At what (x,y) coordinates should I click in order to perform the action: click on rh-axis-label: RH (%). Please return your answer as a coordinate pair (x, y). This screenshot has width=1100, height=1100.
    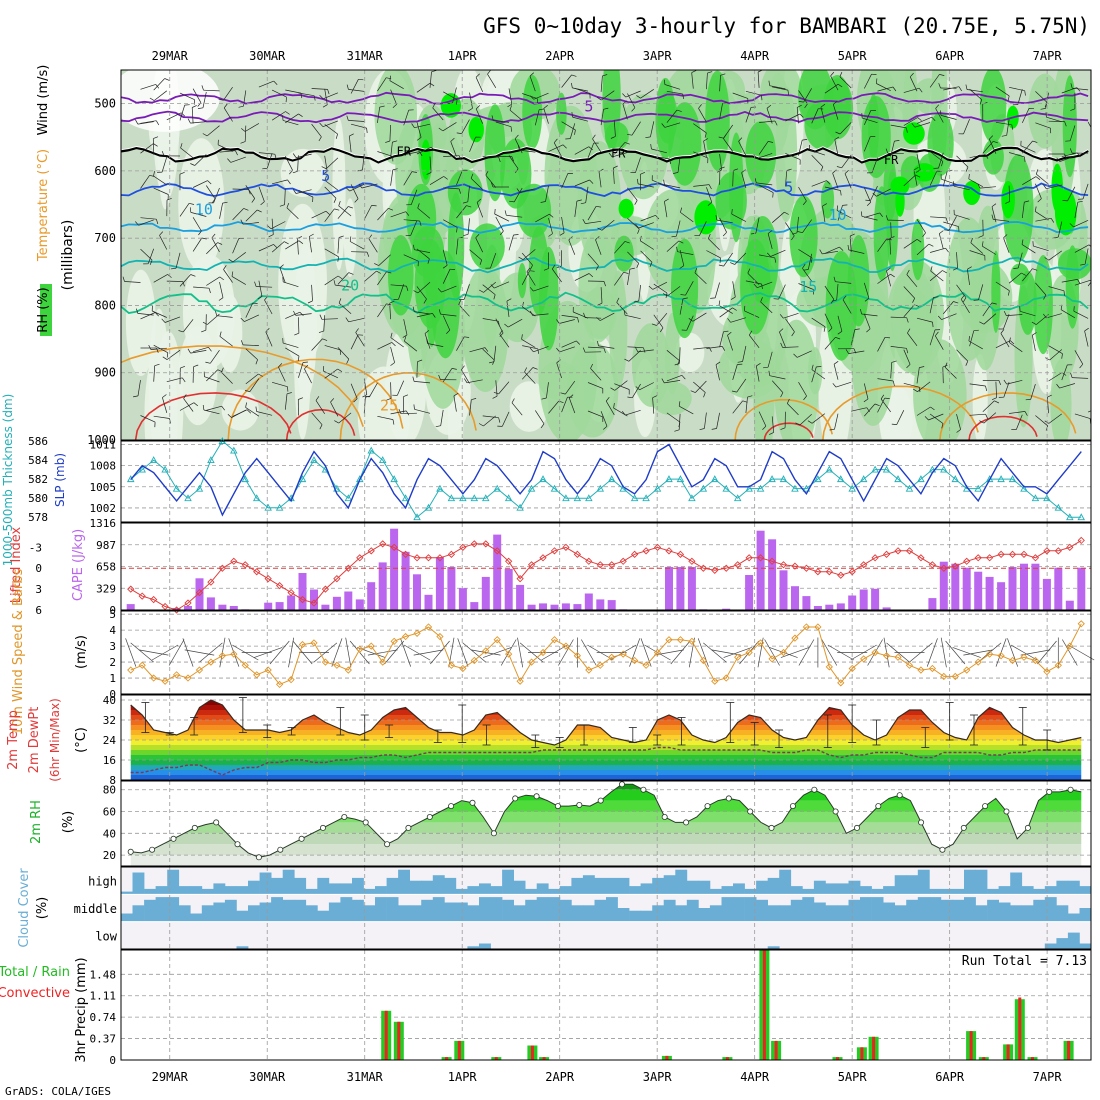
    Looking at the image, I should click on (43, 309).